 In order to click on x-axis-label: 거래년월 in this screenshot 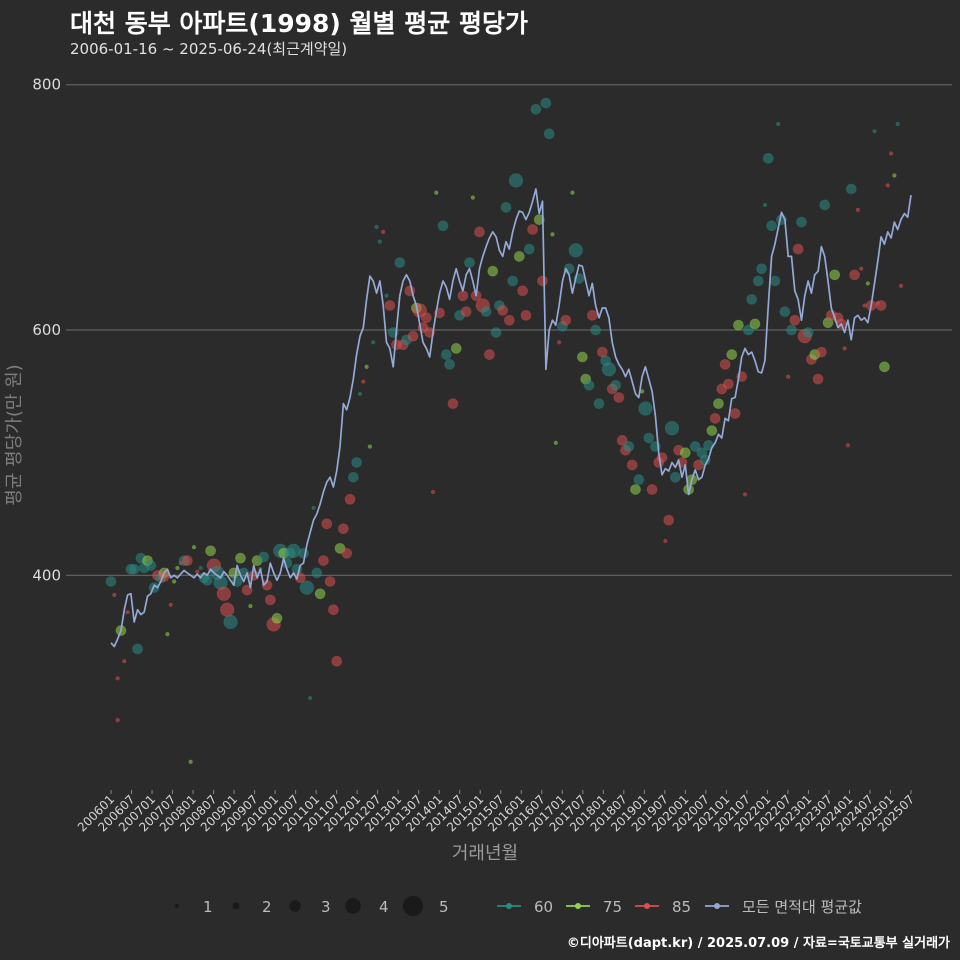, I will do `click(485, 853)`.